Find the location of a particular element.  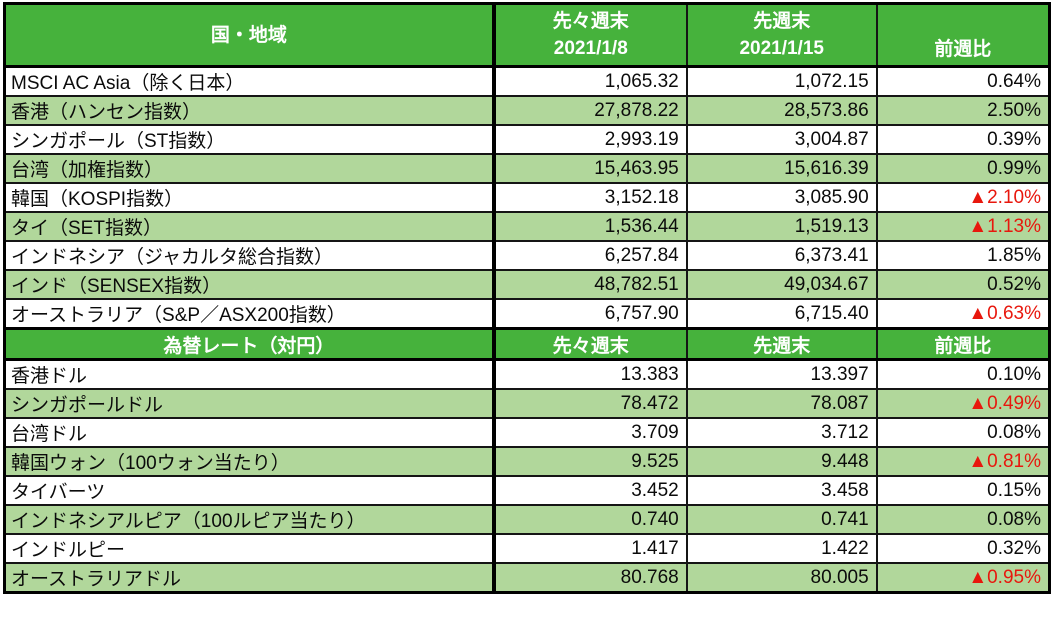

value-prev2: 13.383 is located at coordinates (589, 374).